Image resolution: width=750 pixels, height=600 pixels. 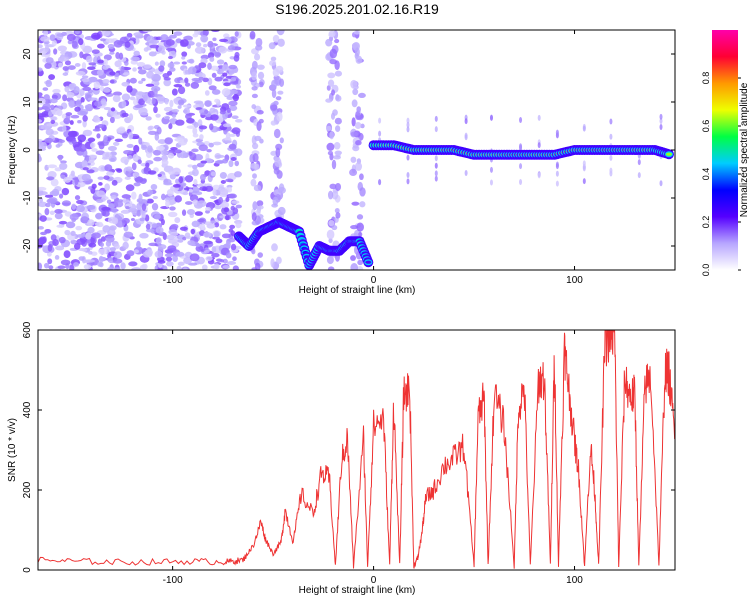 What do you see at coordinates (668, 154) in the screenshot?
I see `signal-core` at bounding box center [668, 154].